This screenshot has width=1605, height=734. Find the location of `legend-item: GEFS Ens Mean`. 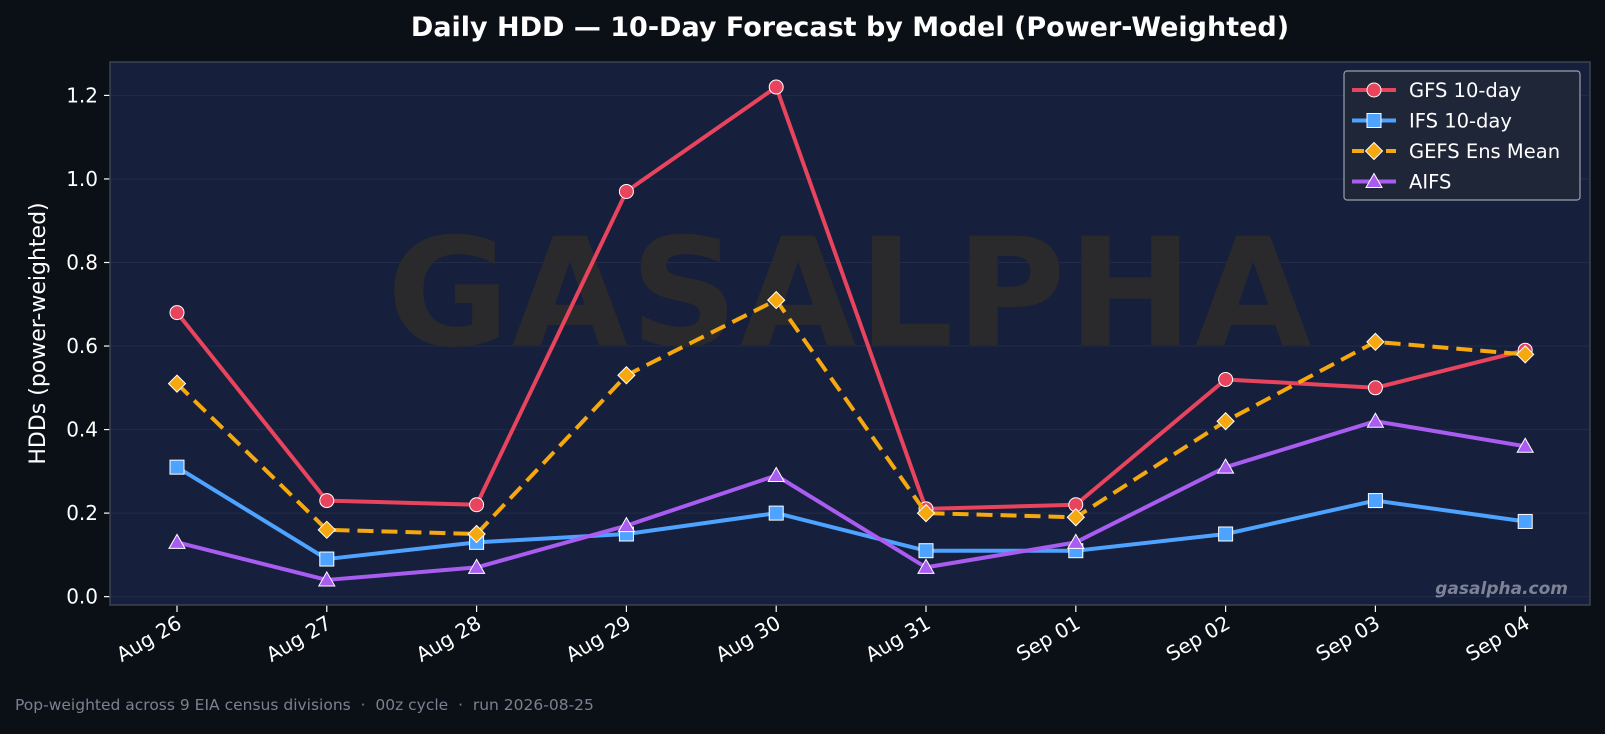

legend-item: GEFS Ens Mean is located at coordinates (1456, 151).